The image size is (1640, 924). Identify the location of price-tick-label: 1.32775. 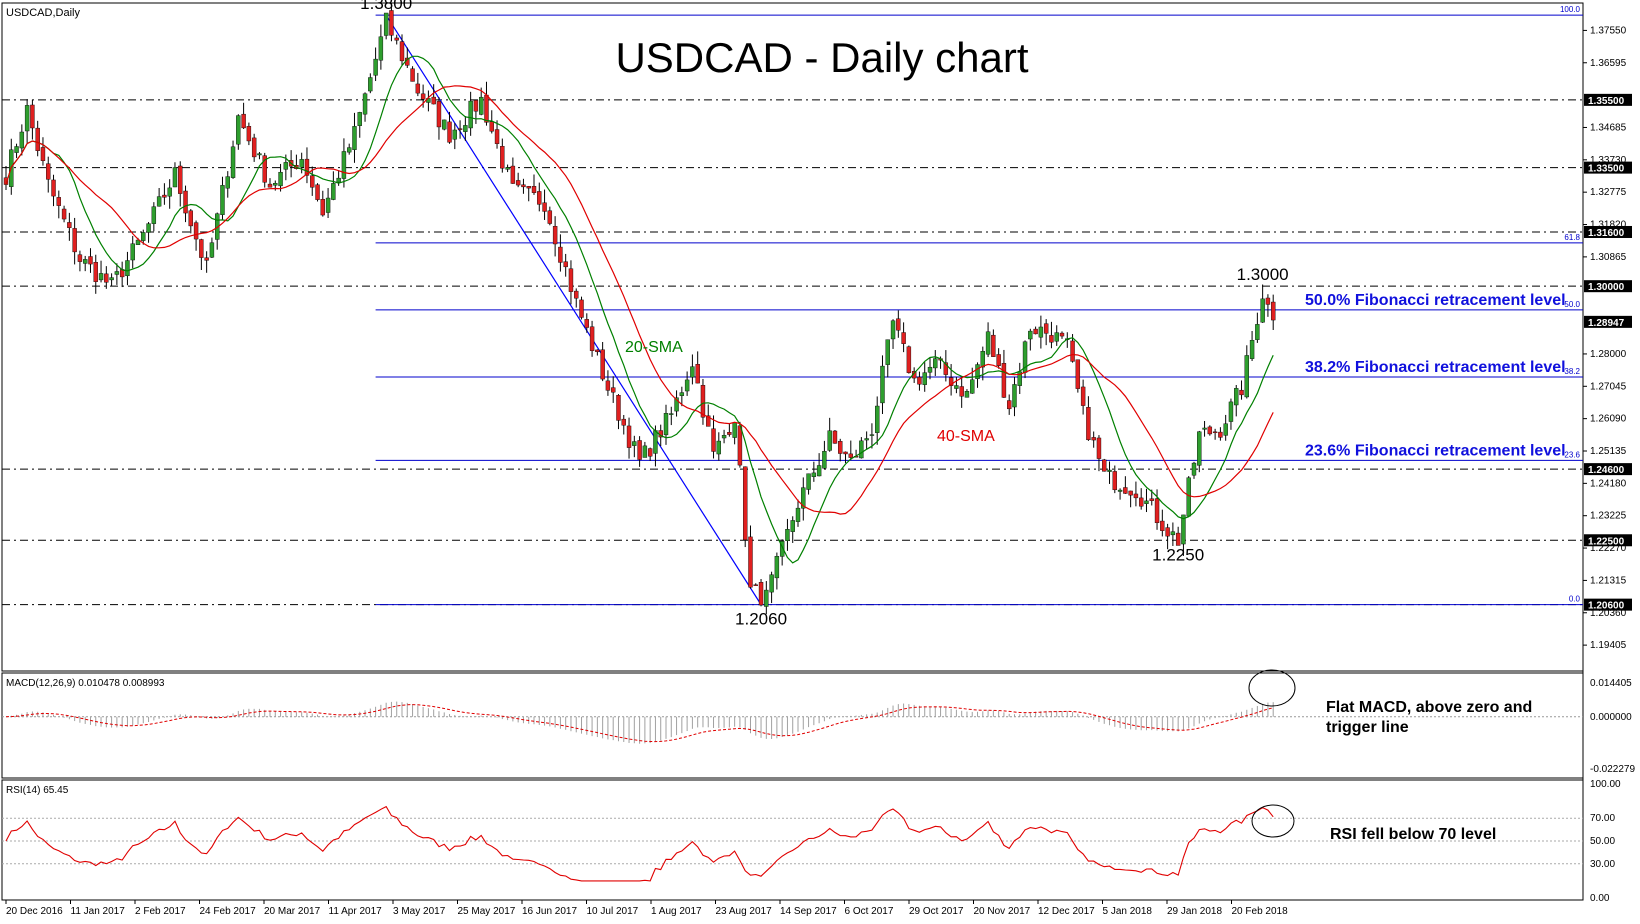
(1608, 192).